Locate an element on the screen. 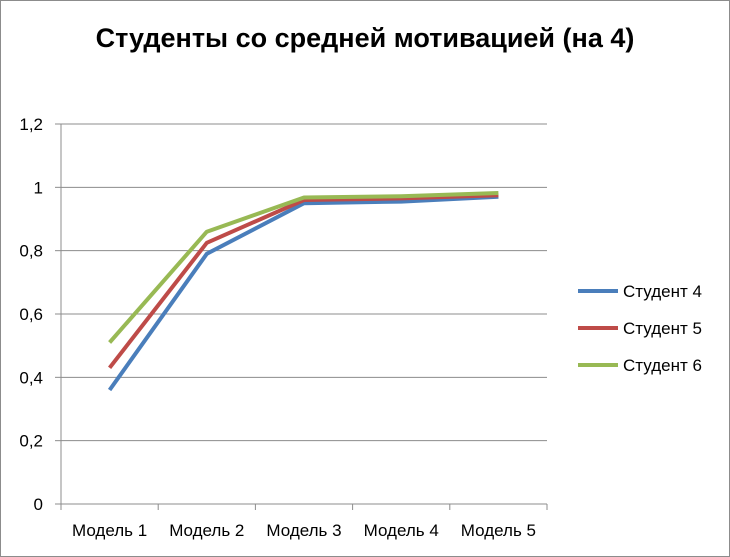  y-tick-label: 0,6 is located at coordinates (31, 314).